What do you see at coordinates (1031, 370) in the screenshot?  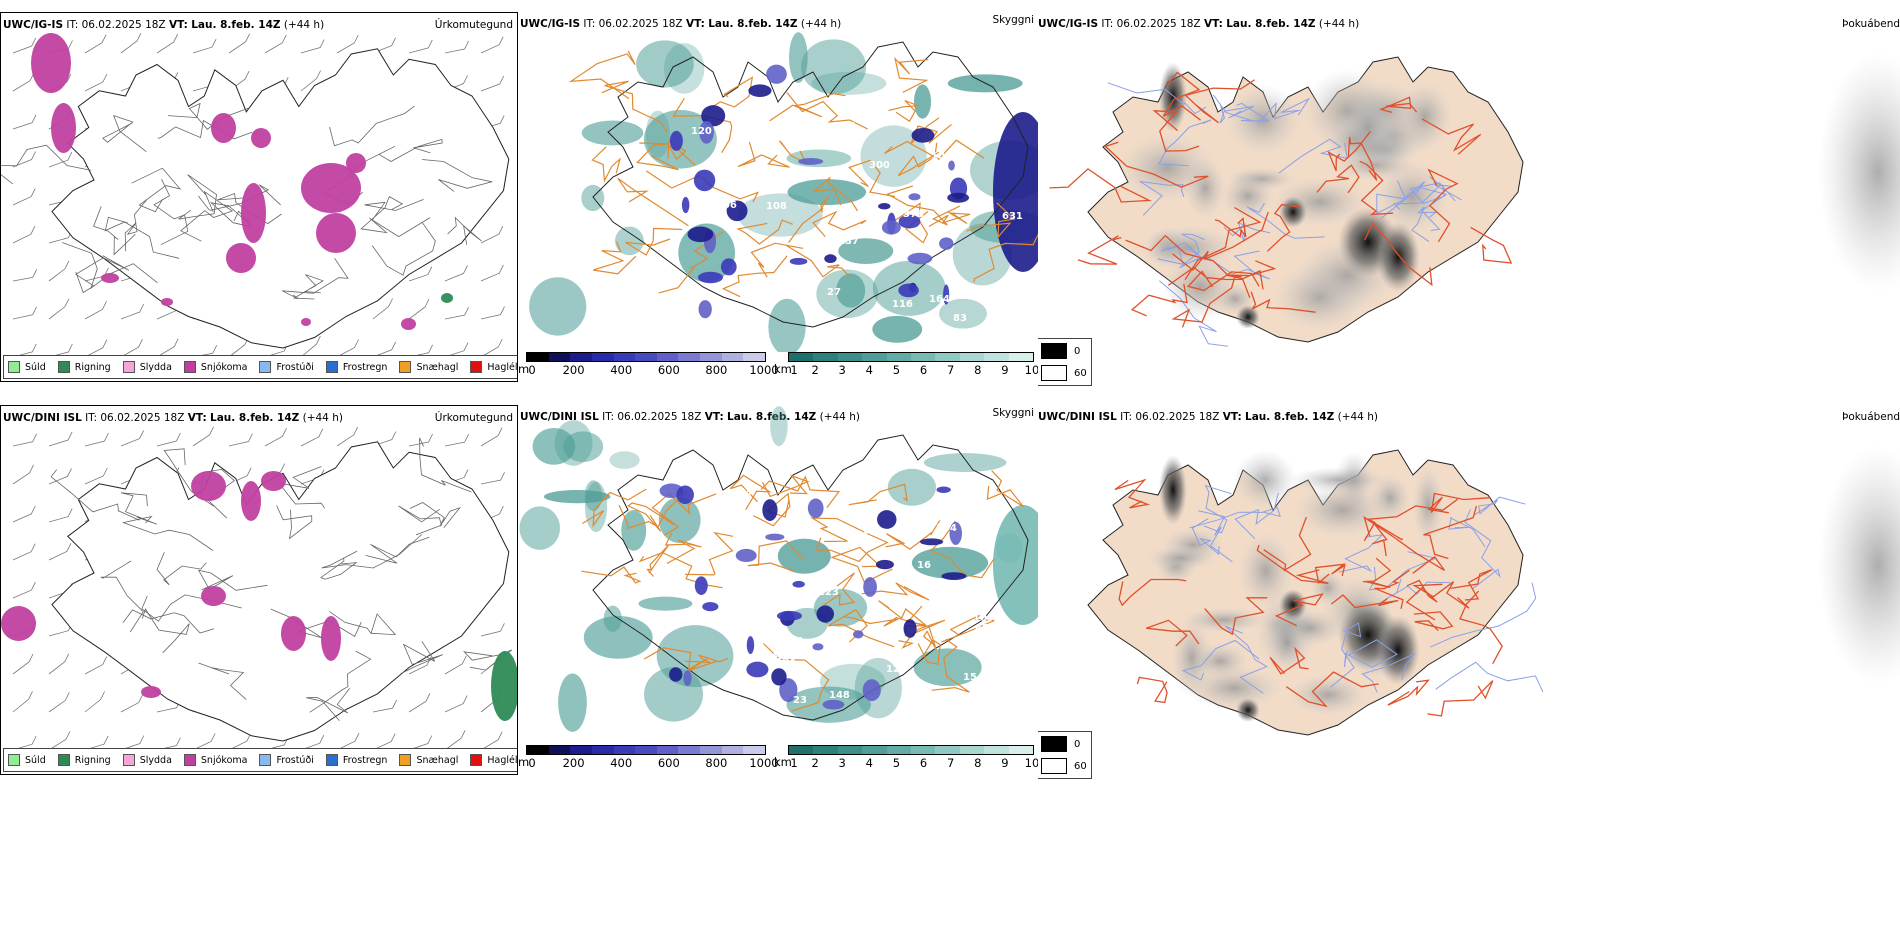 I see `colorbar-tick: 10` at bounding box center [1031, 370].